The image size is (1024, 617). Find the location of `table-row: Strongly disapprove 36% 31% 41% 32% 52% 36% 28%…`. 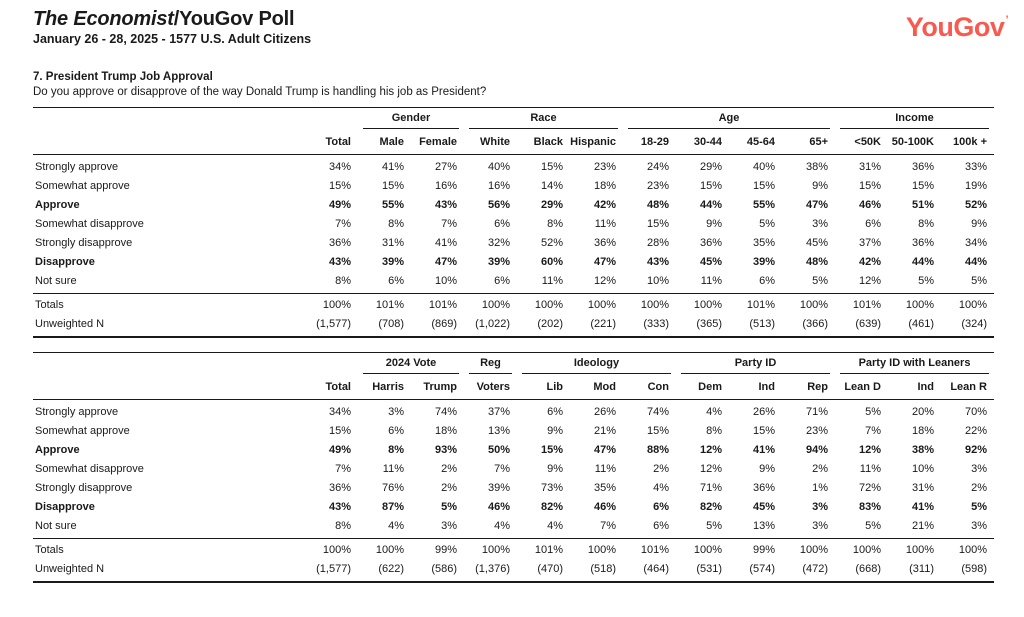

table-row: Strongly disapprove 36% 31% 41% 32% 52% 36% 28%… is located at coordinates (513, 242).